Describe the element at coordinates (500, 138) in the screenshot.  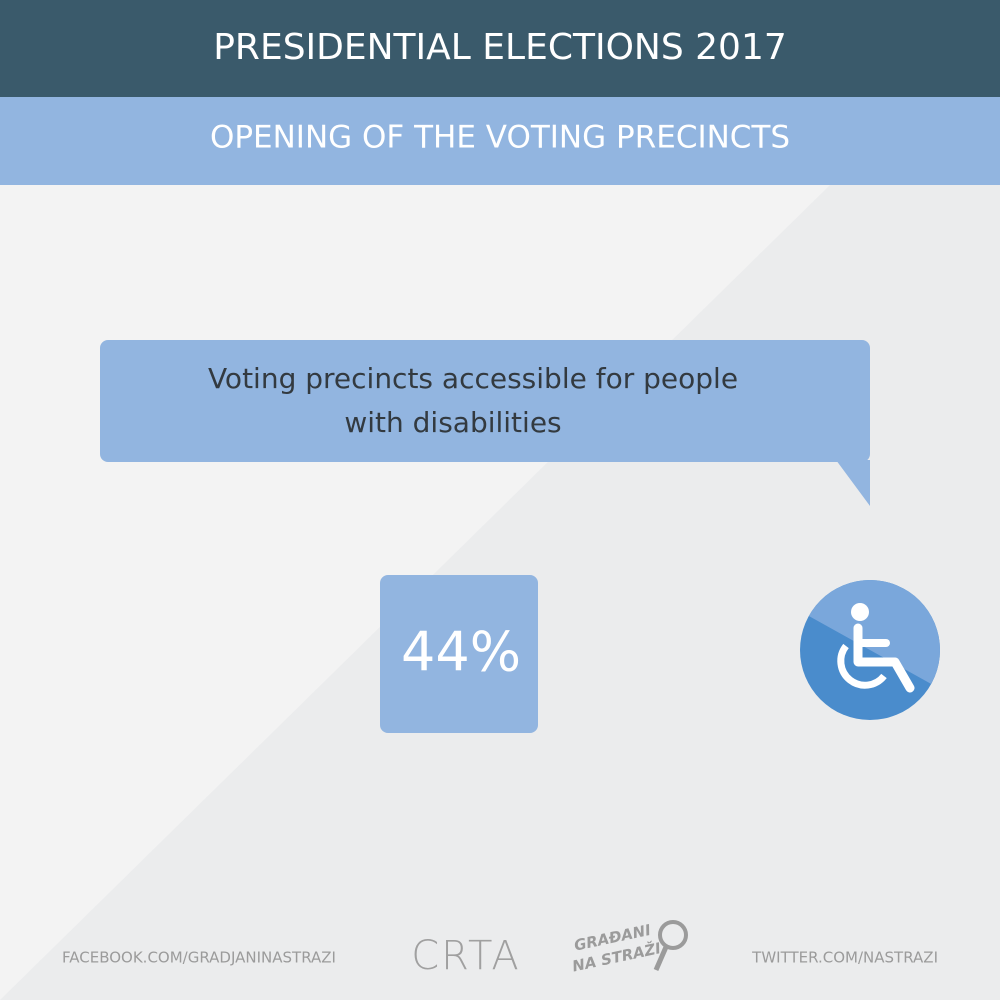
I see `subtitle: OPENING OF THE VOTING PRECINCTS` at that location.